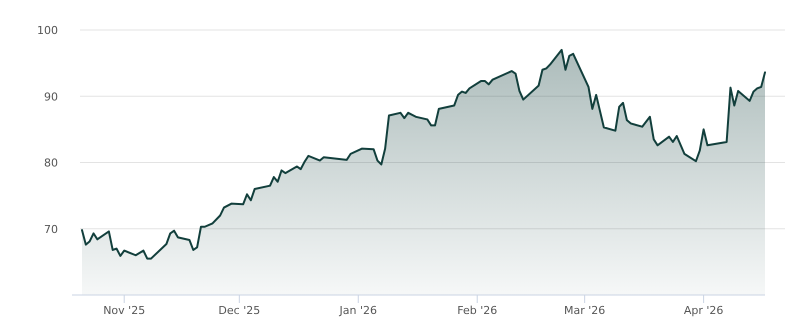 This screenshot has height=324, width=800. What do you see at coordinates (51, 229) in the screenshot?
I see `y-tick-label: 70` at bounding box center [51, 229].